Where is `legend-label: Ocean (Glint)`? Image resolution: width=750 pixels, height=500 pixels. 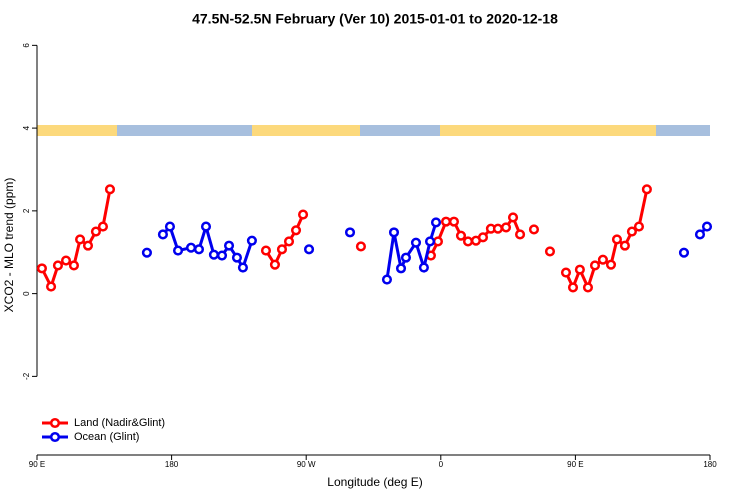 legend-label: Ocean (Glint) is located at coordinates (106, 437).